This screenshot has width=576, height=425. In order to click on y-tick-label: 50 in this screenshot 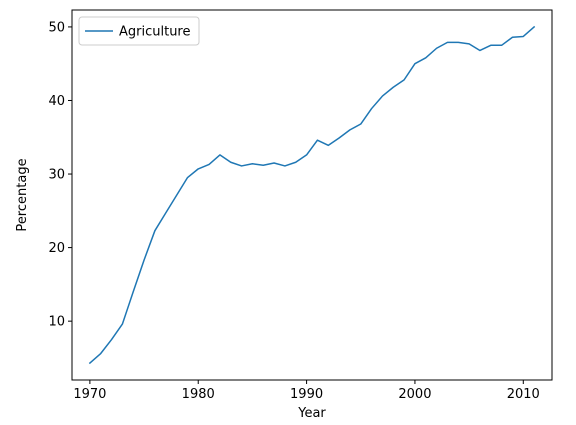, I will do `click(56, 27)`.